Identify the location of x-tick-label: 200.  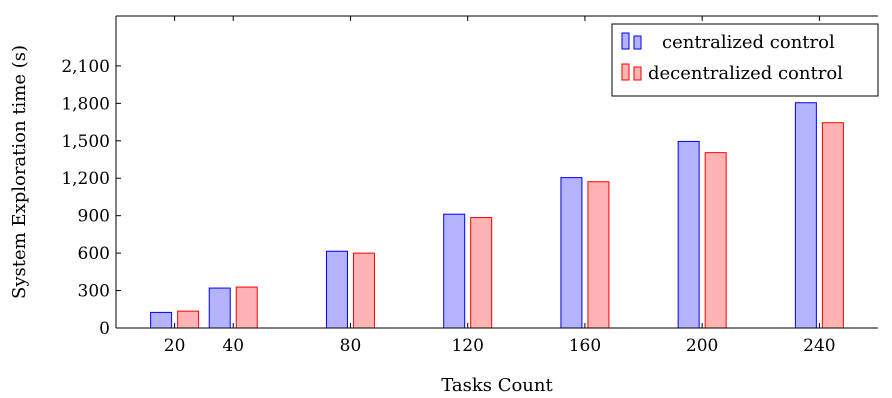
(702, 346).